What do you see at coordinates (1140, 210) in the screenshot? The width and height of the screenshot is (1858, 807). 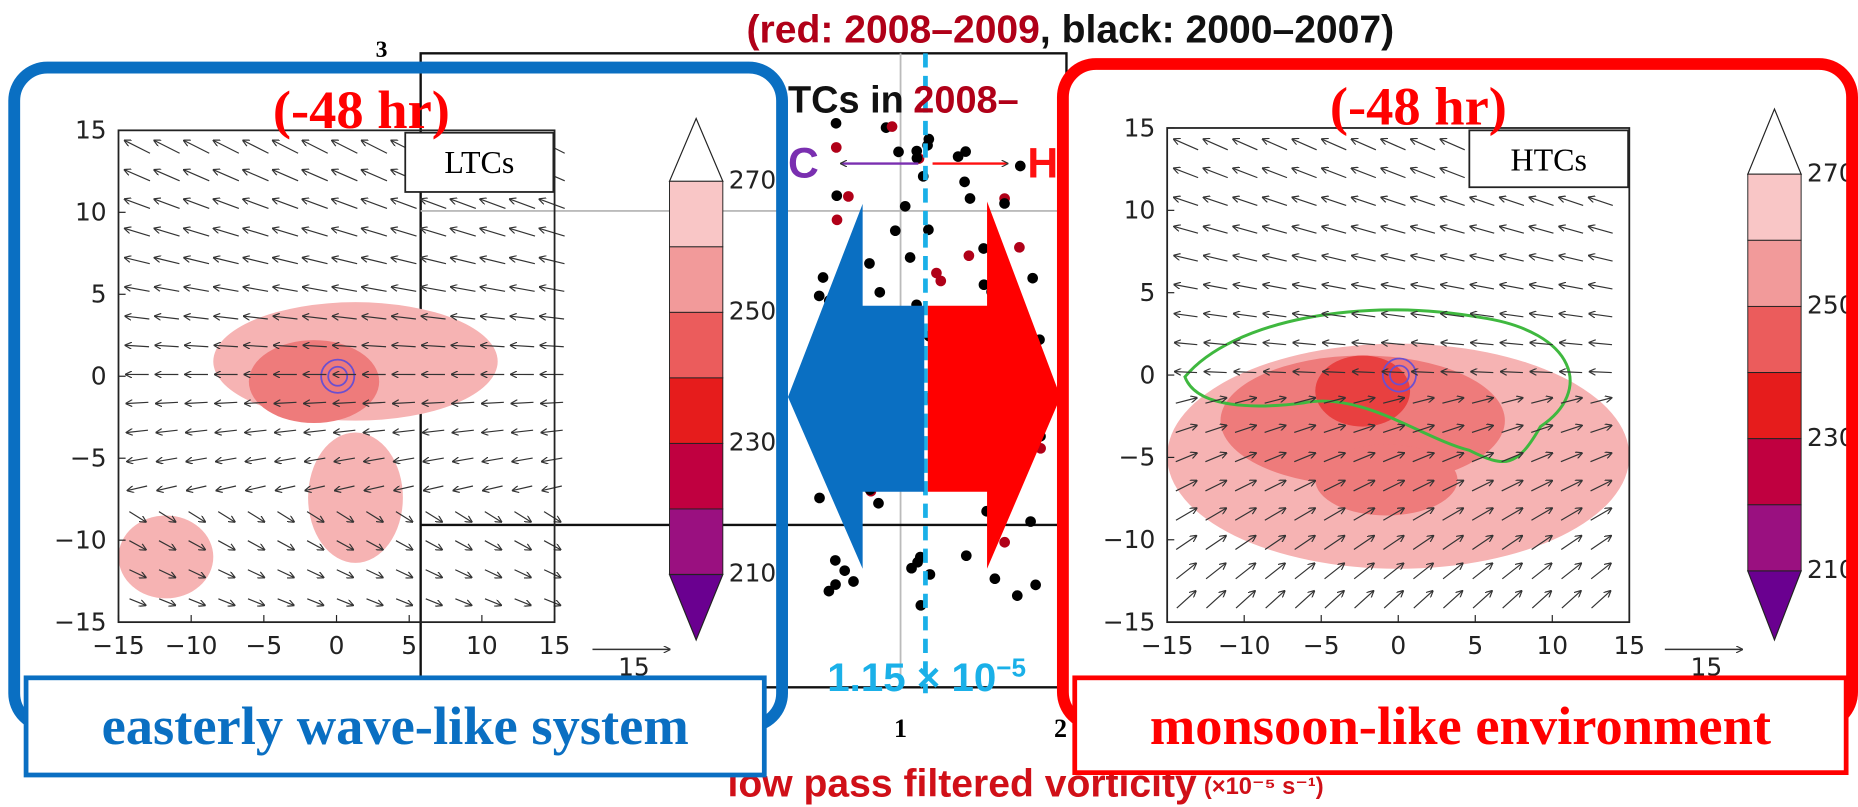 I see `y-tick-label: 10` at bounding box center [1140, 210].